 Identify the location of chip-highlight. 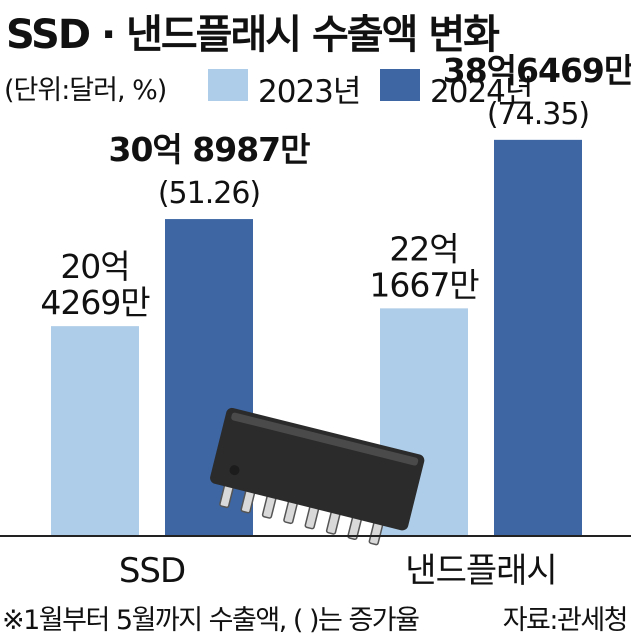
(325, 439).